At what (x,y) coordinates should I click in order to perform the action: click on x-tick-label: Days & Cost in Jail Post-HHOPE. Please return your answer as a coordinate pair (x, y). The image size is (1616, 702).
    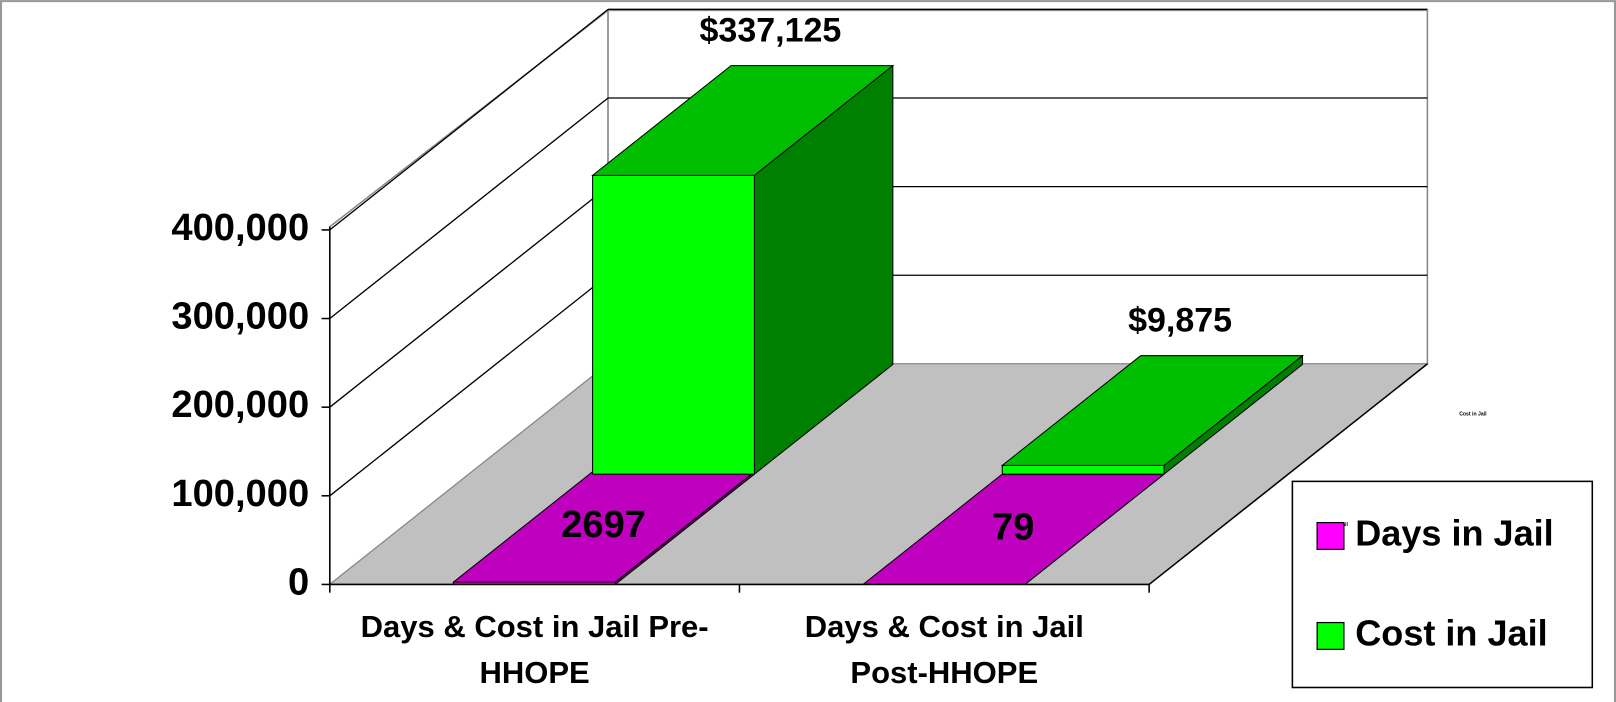
    Looking at the image, I should click on (944, 649).